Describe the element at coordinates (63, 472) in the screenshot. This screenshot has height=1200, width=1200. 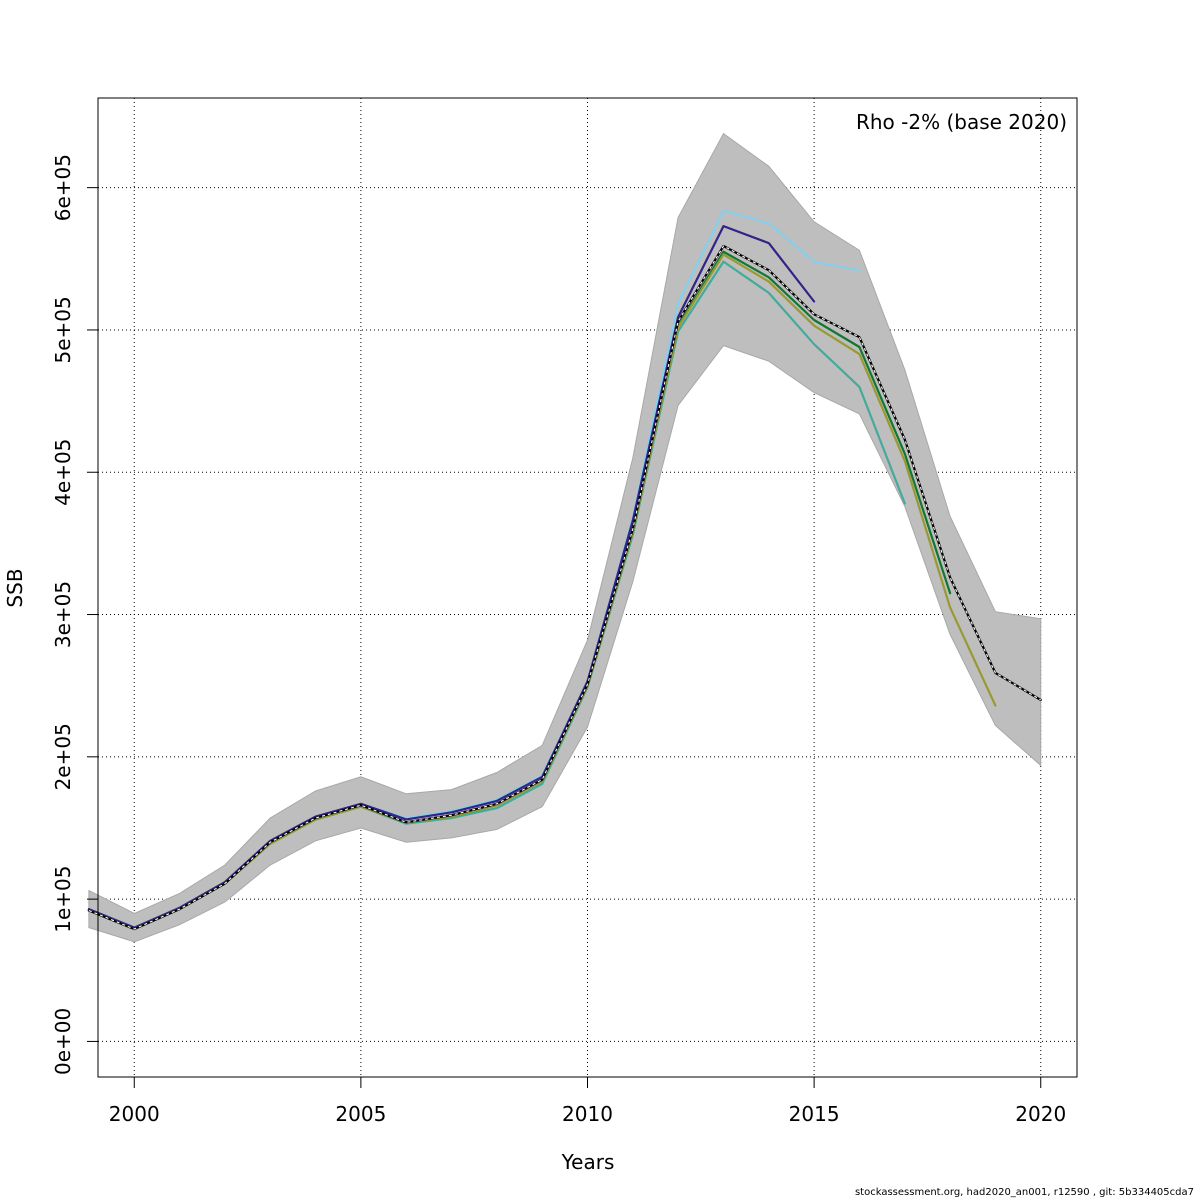
I see `y-tick-label-4e+05: 4e+05` at that location.